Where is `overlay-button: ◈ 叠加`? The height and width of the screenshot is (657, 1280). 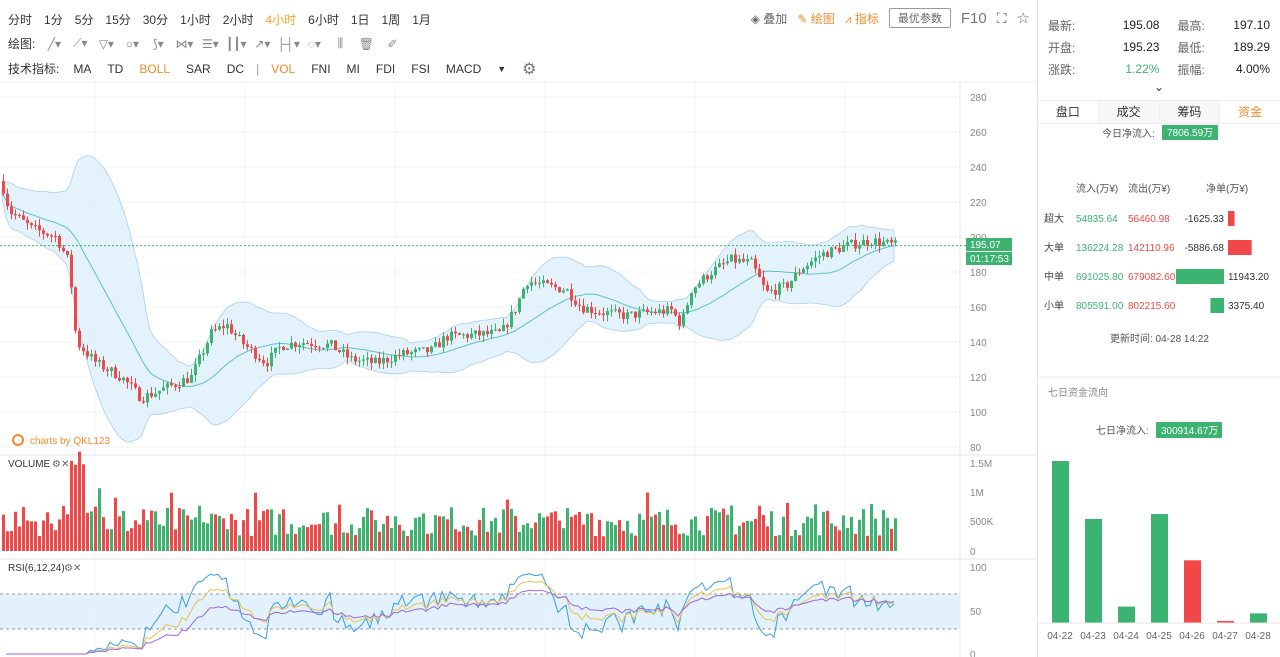 overlay-button: ◈ 叠加 is located at coordinates (769, 18).